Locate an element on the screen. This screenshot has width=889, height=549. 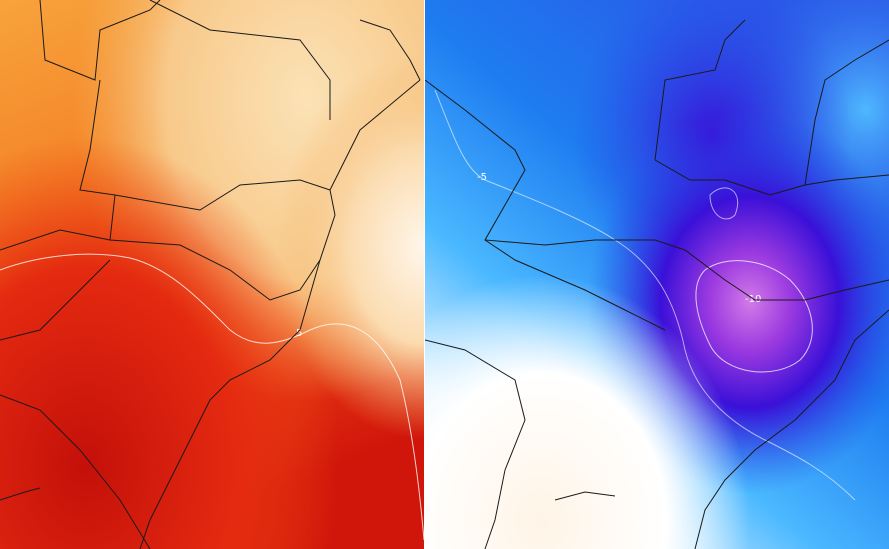
contour-line-minus-10-north is located at coordinates (724, 203).